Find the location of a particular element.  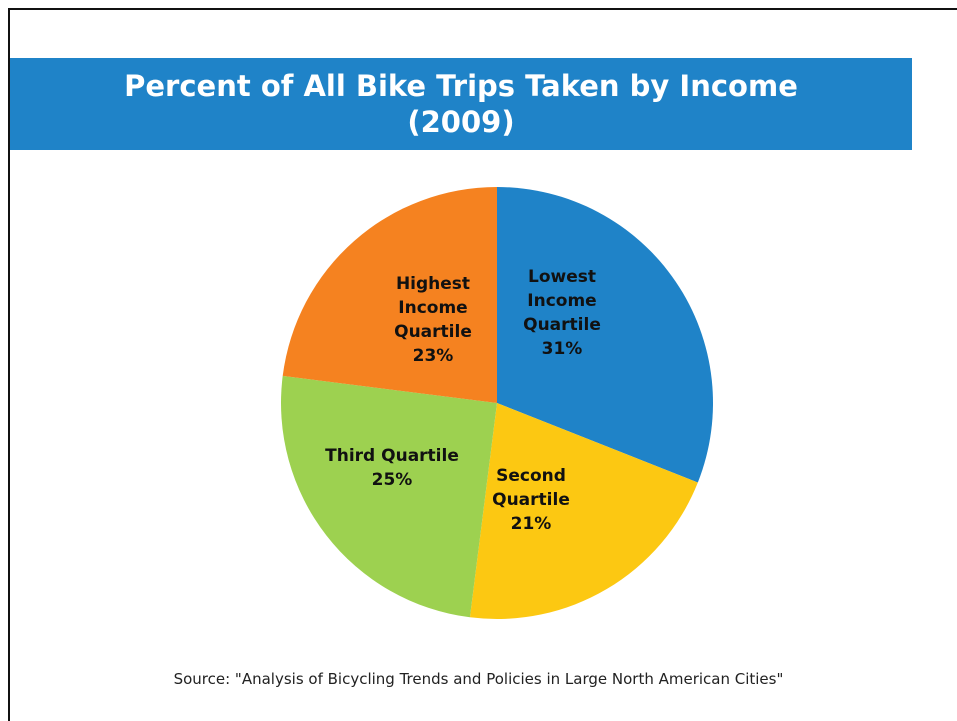

slice-category: Highest Income Quartile is located at coordinates (433, 308).